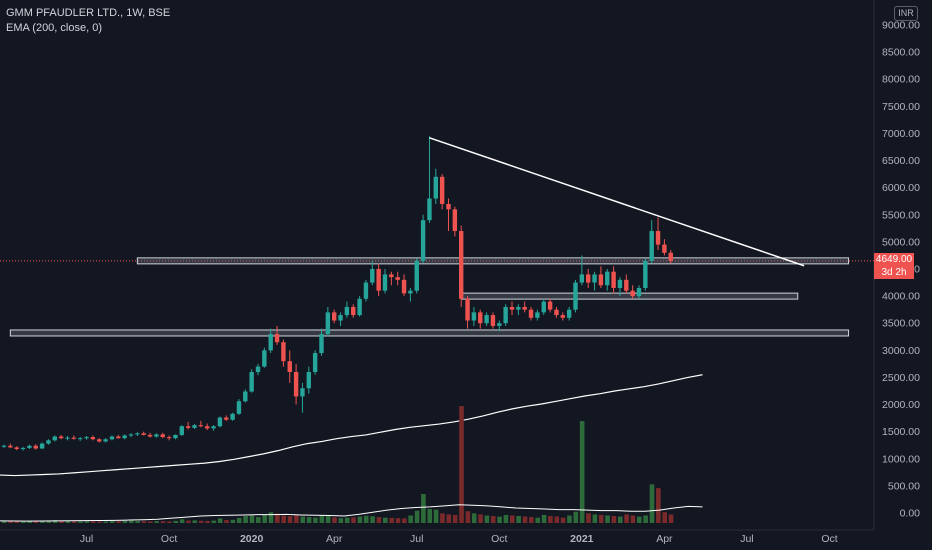  What do you see at coordinates (582, 539) in the screenshot?
I see `x-tick-label: 2021` at bounding box center [582, 539].